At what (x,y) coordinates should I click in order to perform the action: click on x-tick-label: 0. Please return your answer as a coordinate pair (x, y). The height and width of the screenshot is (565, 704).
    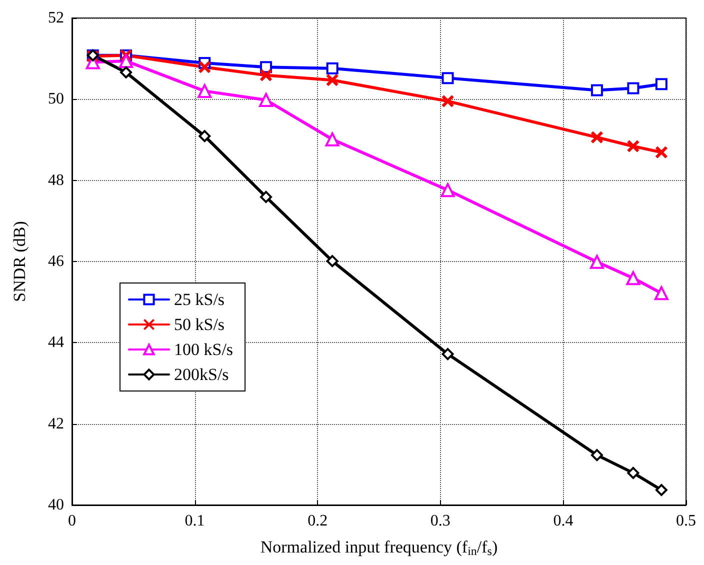
    Looking at the image, I should click on (72, 521).